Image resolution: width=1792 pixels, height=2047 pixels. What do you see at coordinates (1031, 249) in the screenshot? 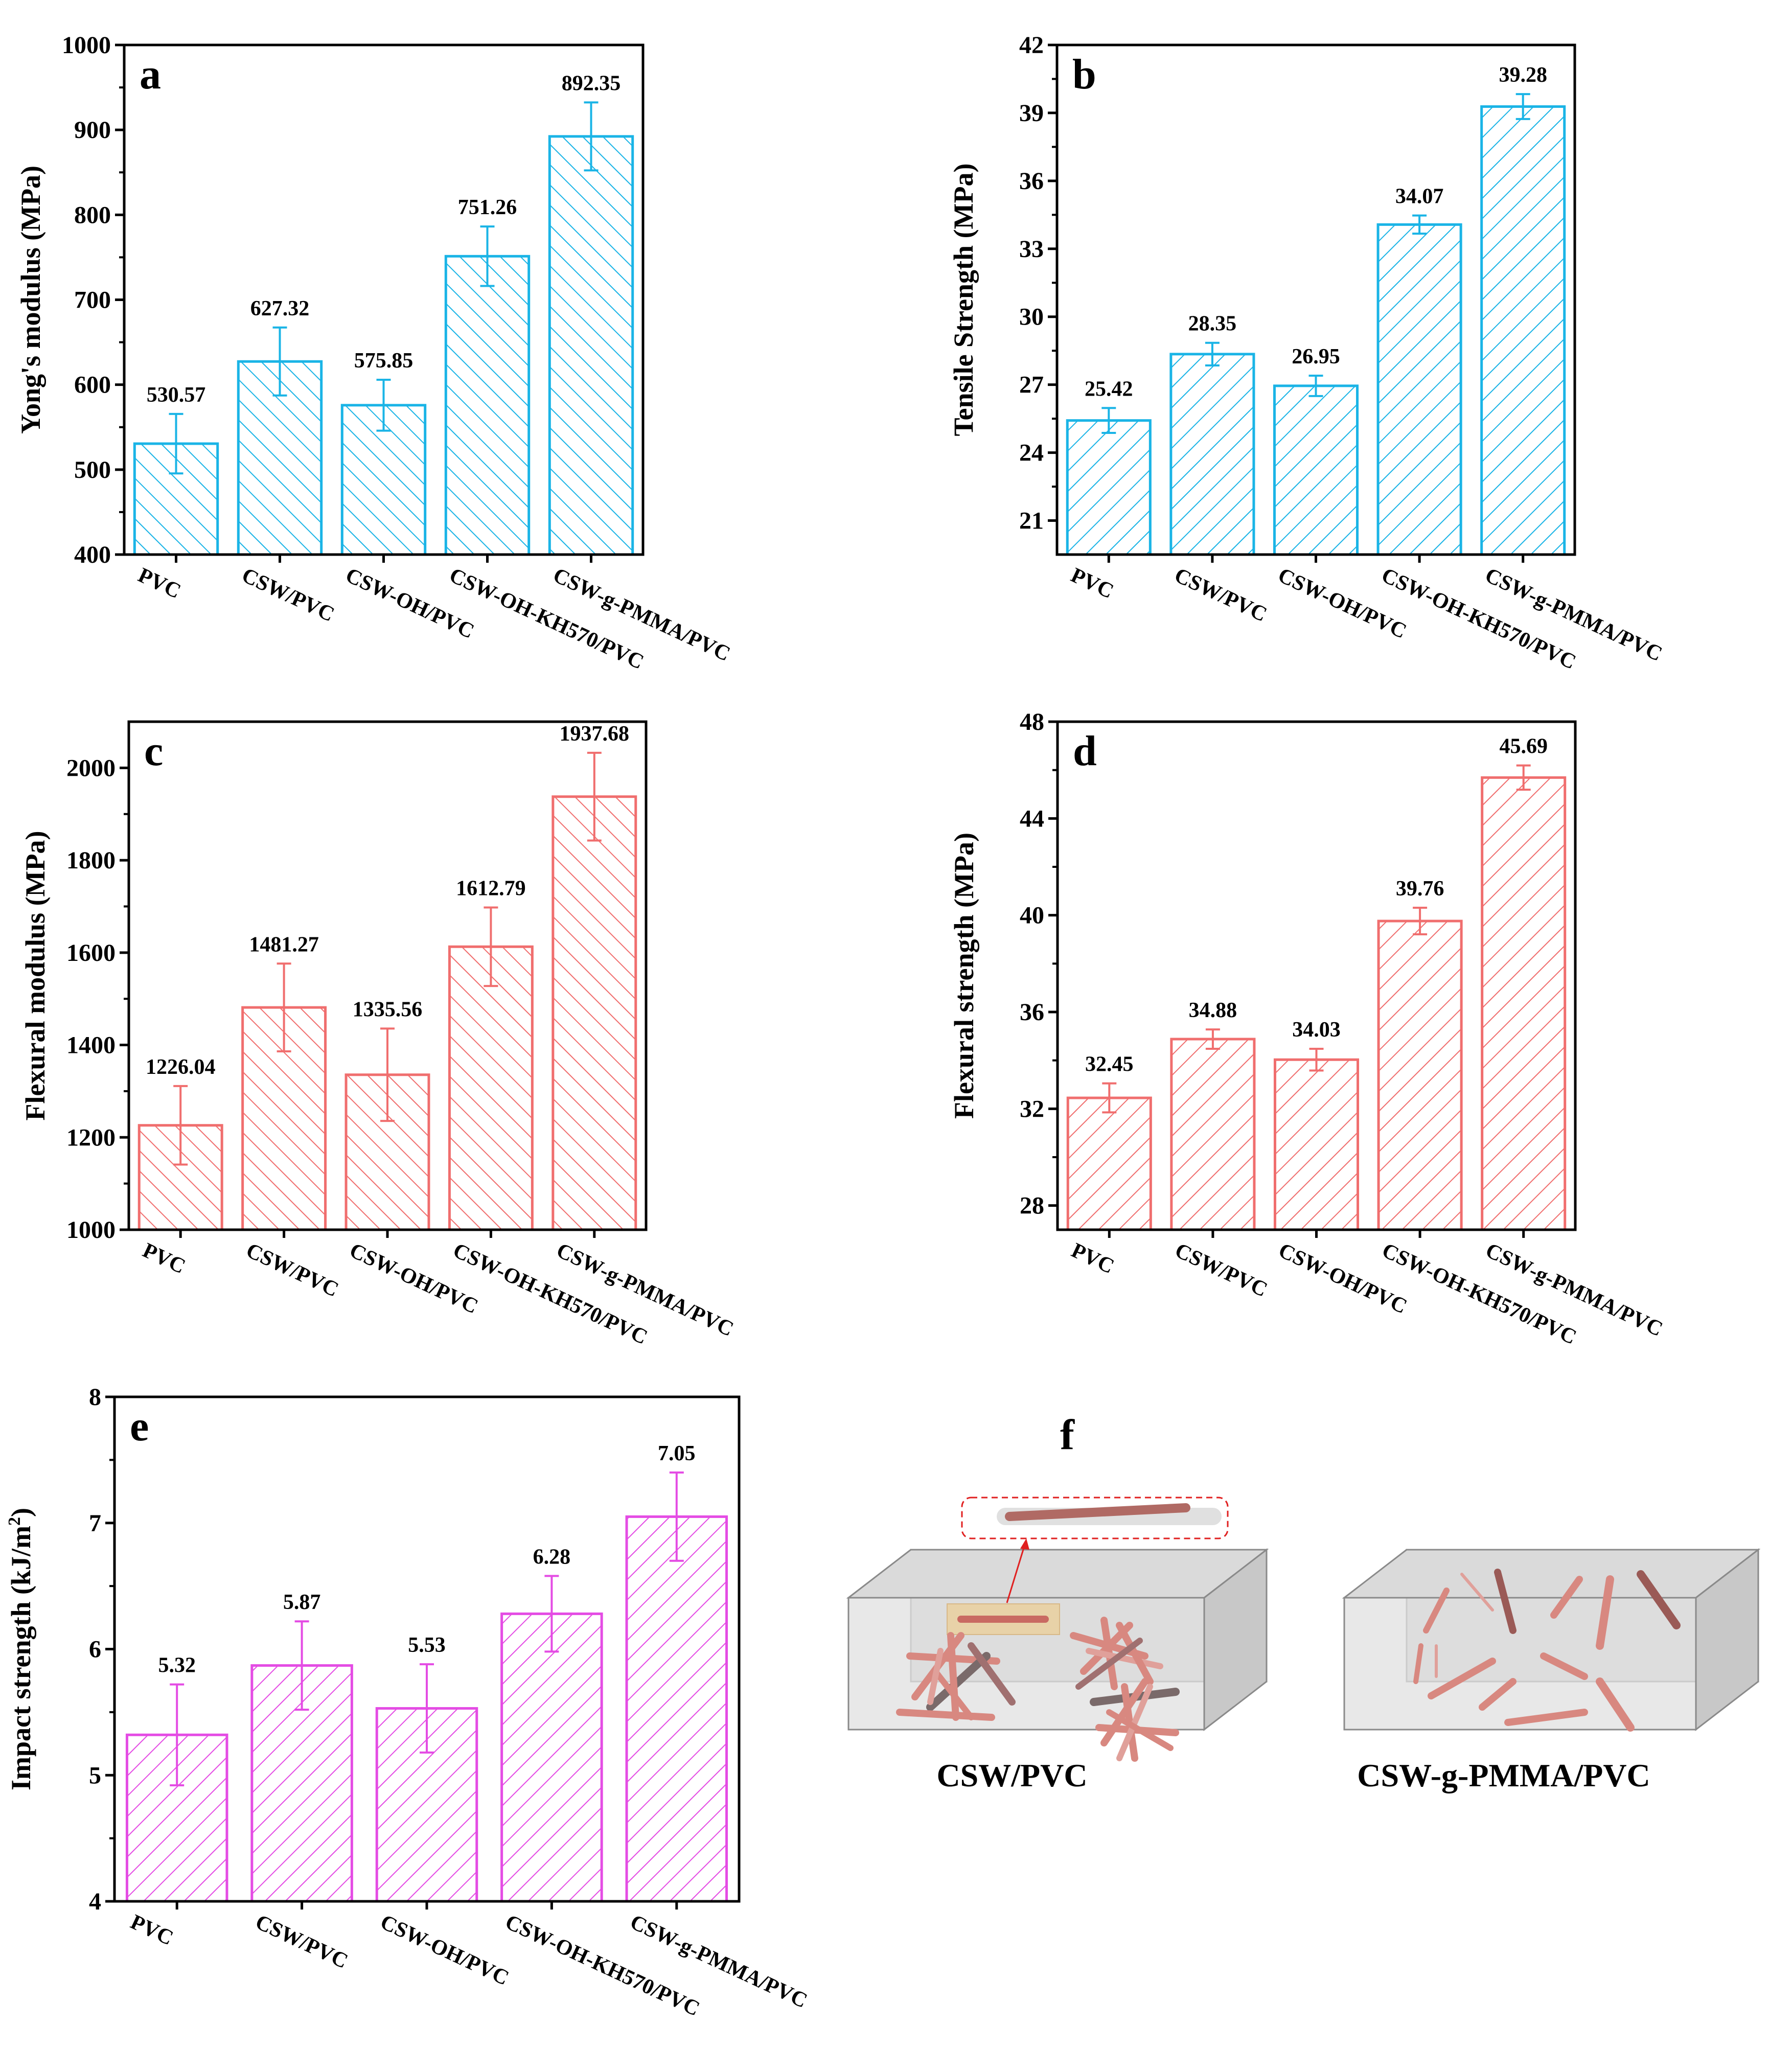
I see `y-tick-label-5: 33` at bounding box center [1031, 249].